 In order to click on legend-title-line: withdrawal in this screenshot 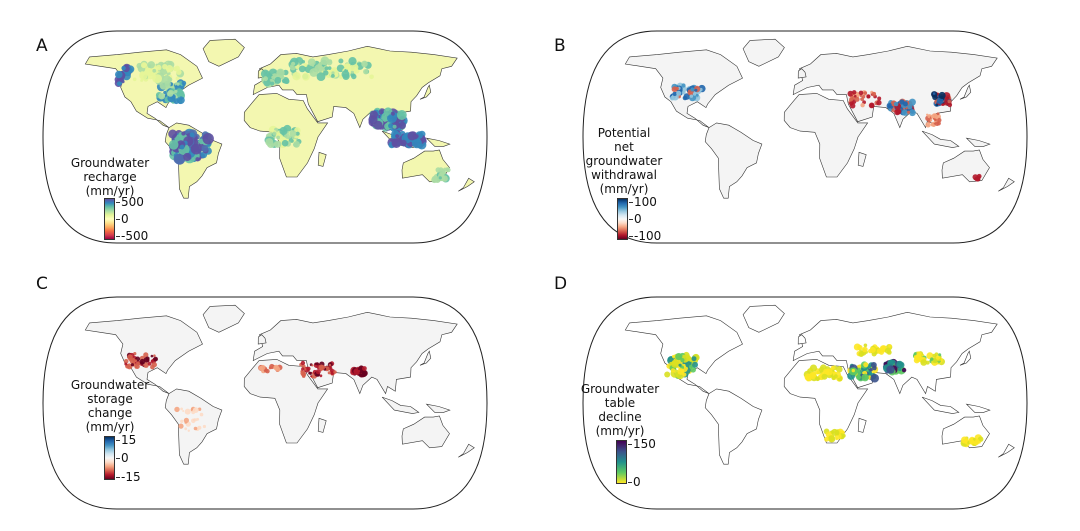, I will do `click(624, 175)`.